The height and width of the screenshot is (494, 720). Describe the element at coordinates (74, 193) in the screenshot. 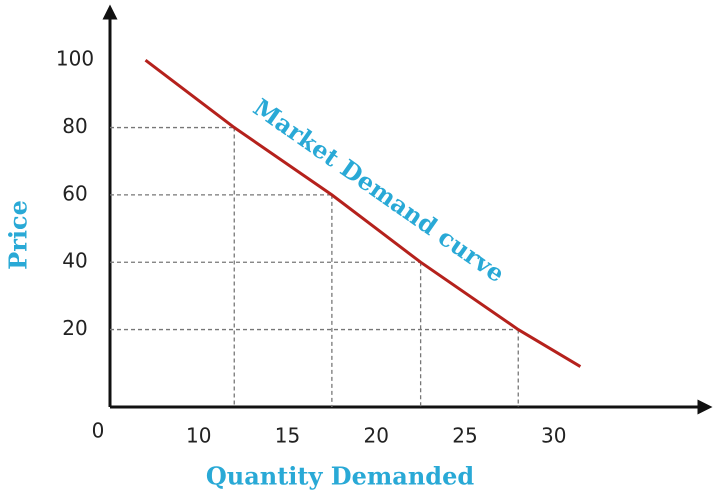

I see `y-tick-label: 60` at that location.